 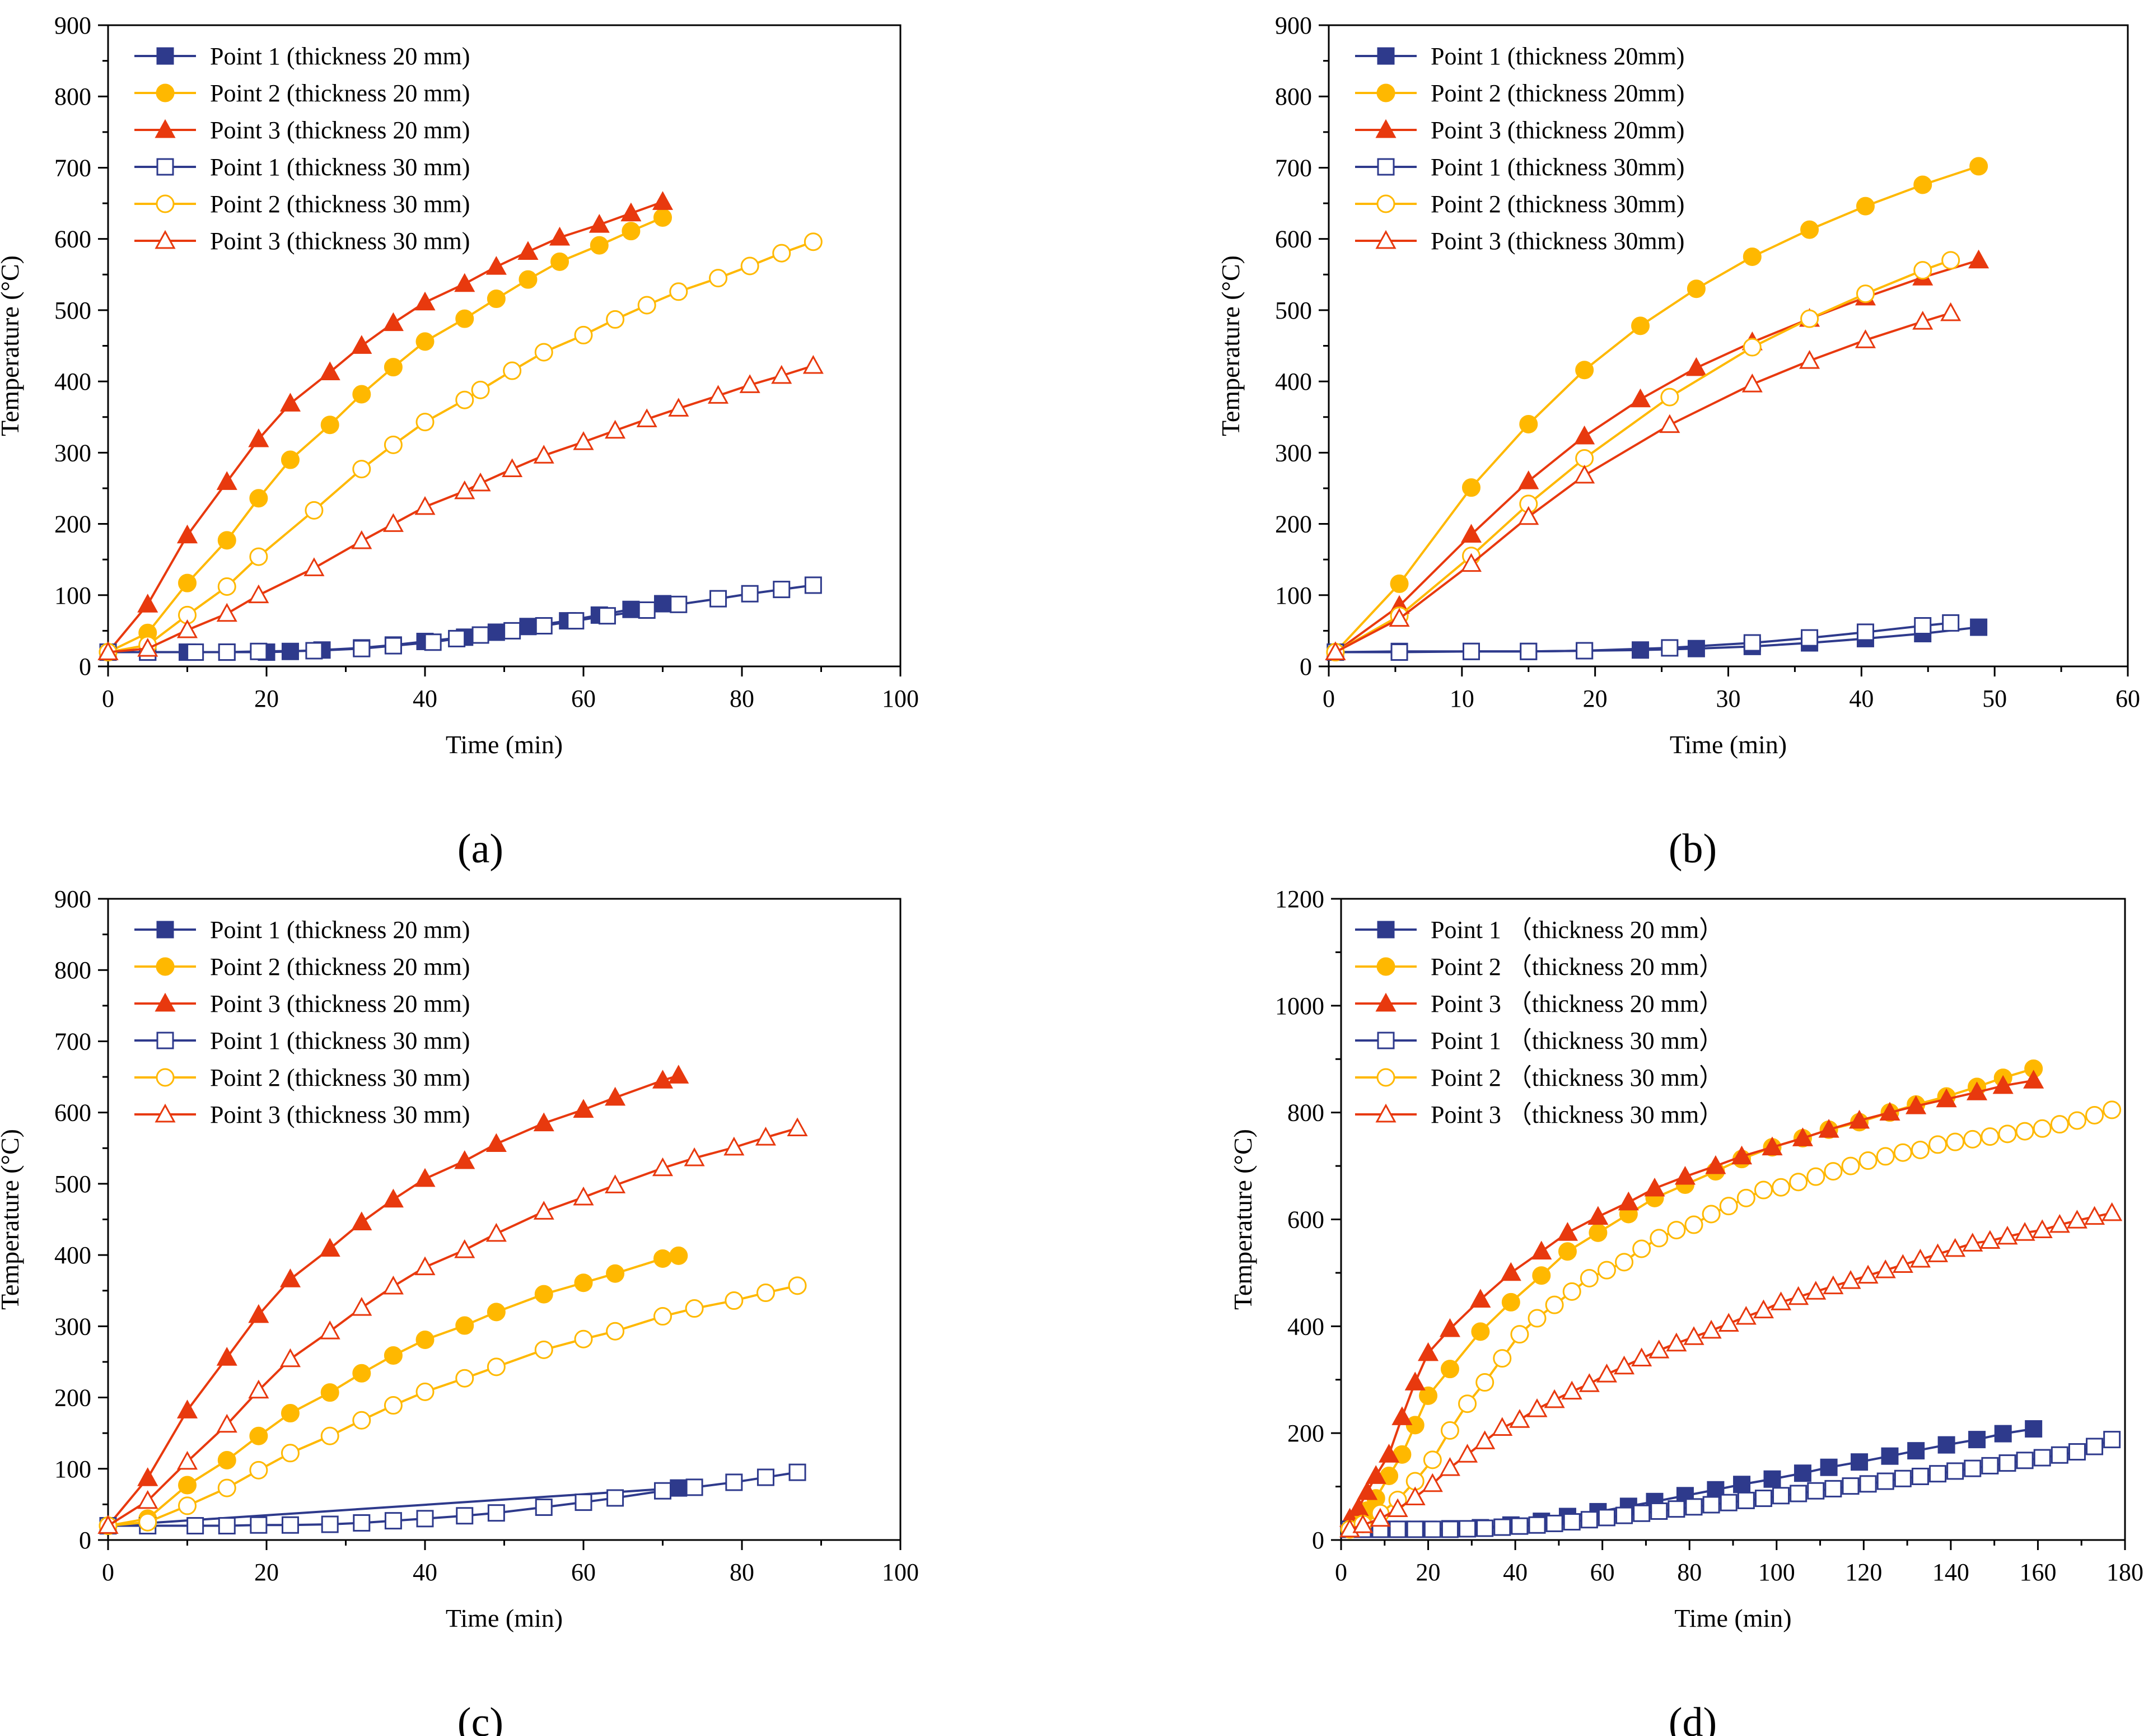 I want to click on panel-label: (d), so click(x=1693, y=1718).